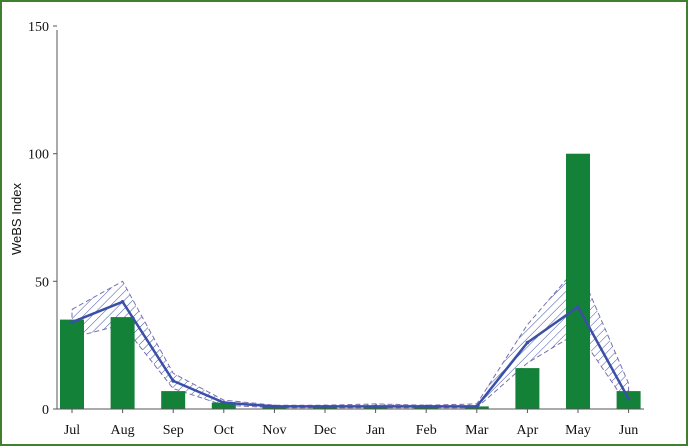  I want to click on line-point-nov, so click(274, 406).